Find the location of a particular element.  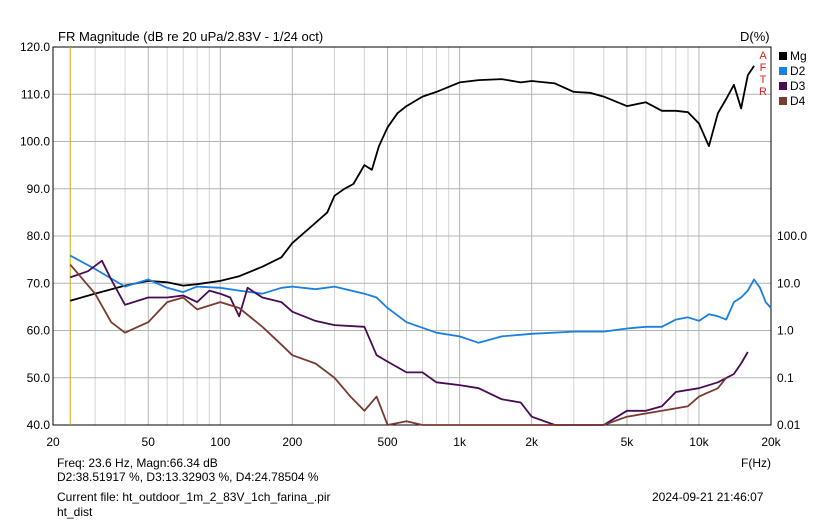

y-left-tick-label: 110.0 is located at coordinates (35, 94).